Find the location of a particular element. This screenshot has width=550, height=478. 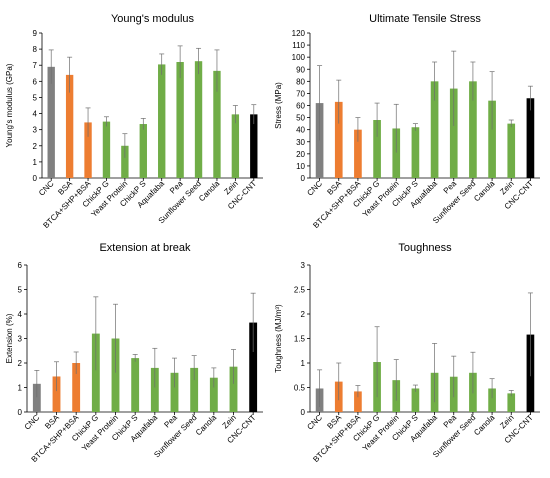

y-axis-label: Toughness (MJ/m³) is located at coordinates (278, 338).